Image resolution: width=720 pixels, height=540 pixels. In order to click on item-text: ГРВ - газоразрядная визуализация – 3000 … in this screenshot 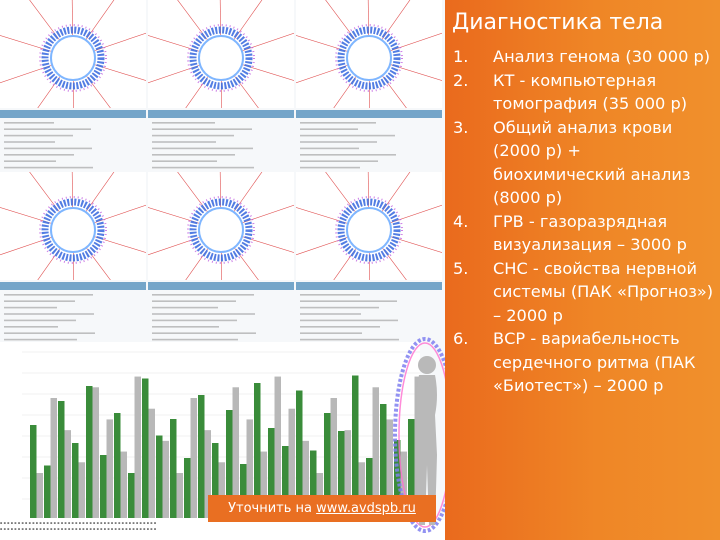, I will do `click(590, 233)`.